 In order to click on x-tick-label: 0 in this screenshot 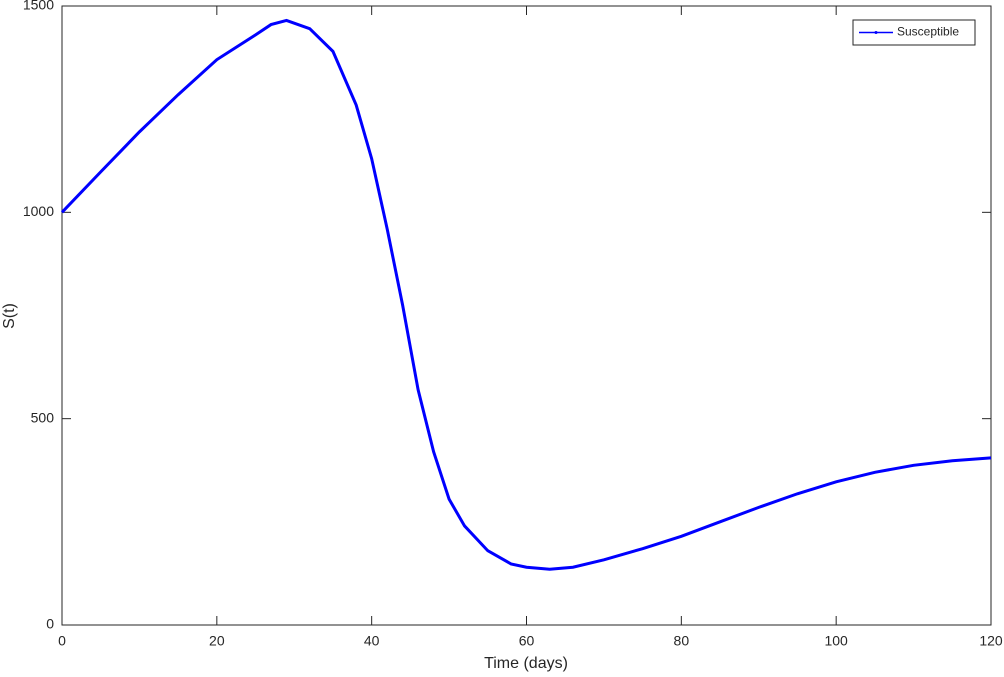, I will do `click(62, 641)`.